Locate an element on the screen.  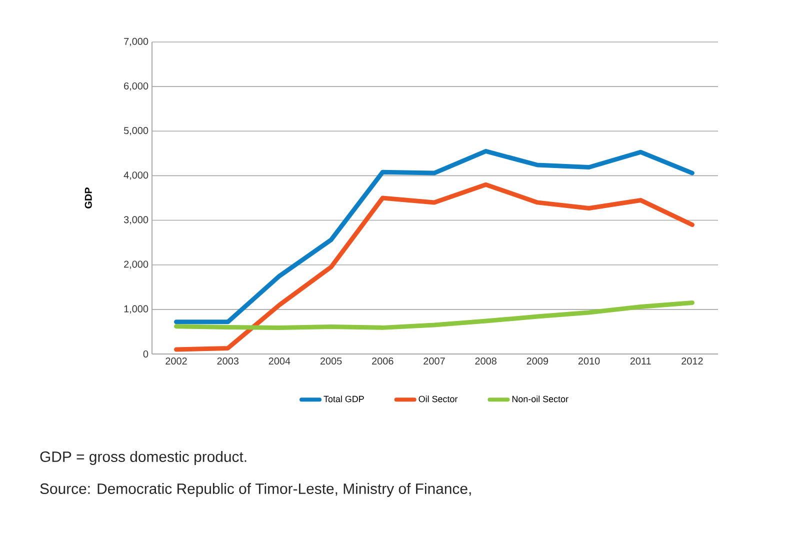
x-tick-label: 2008 is located at coordinates (485, 361).